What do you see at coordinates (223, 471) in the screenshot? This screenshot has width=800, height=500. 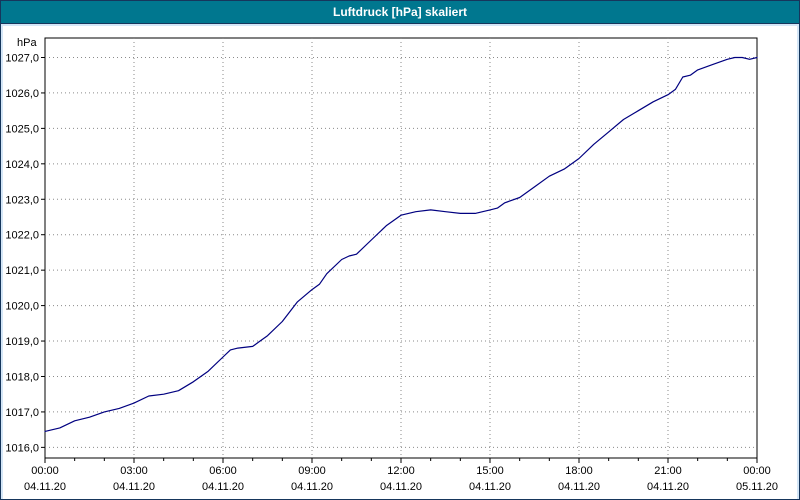 I see `x-tick-time-label: 06:00` at bounding box center [223, 471].